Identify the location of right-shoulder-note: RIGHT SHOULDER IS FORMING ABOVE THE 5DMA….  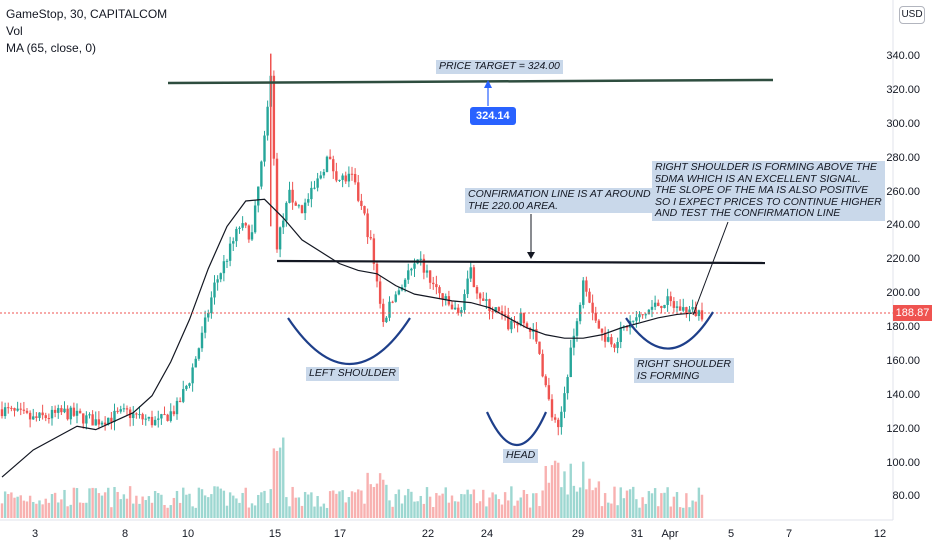
(768, 191).